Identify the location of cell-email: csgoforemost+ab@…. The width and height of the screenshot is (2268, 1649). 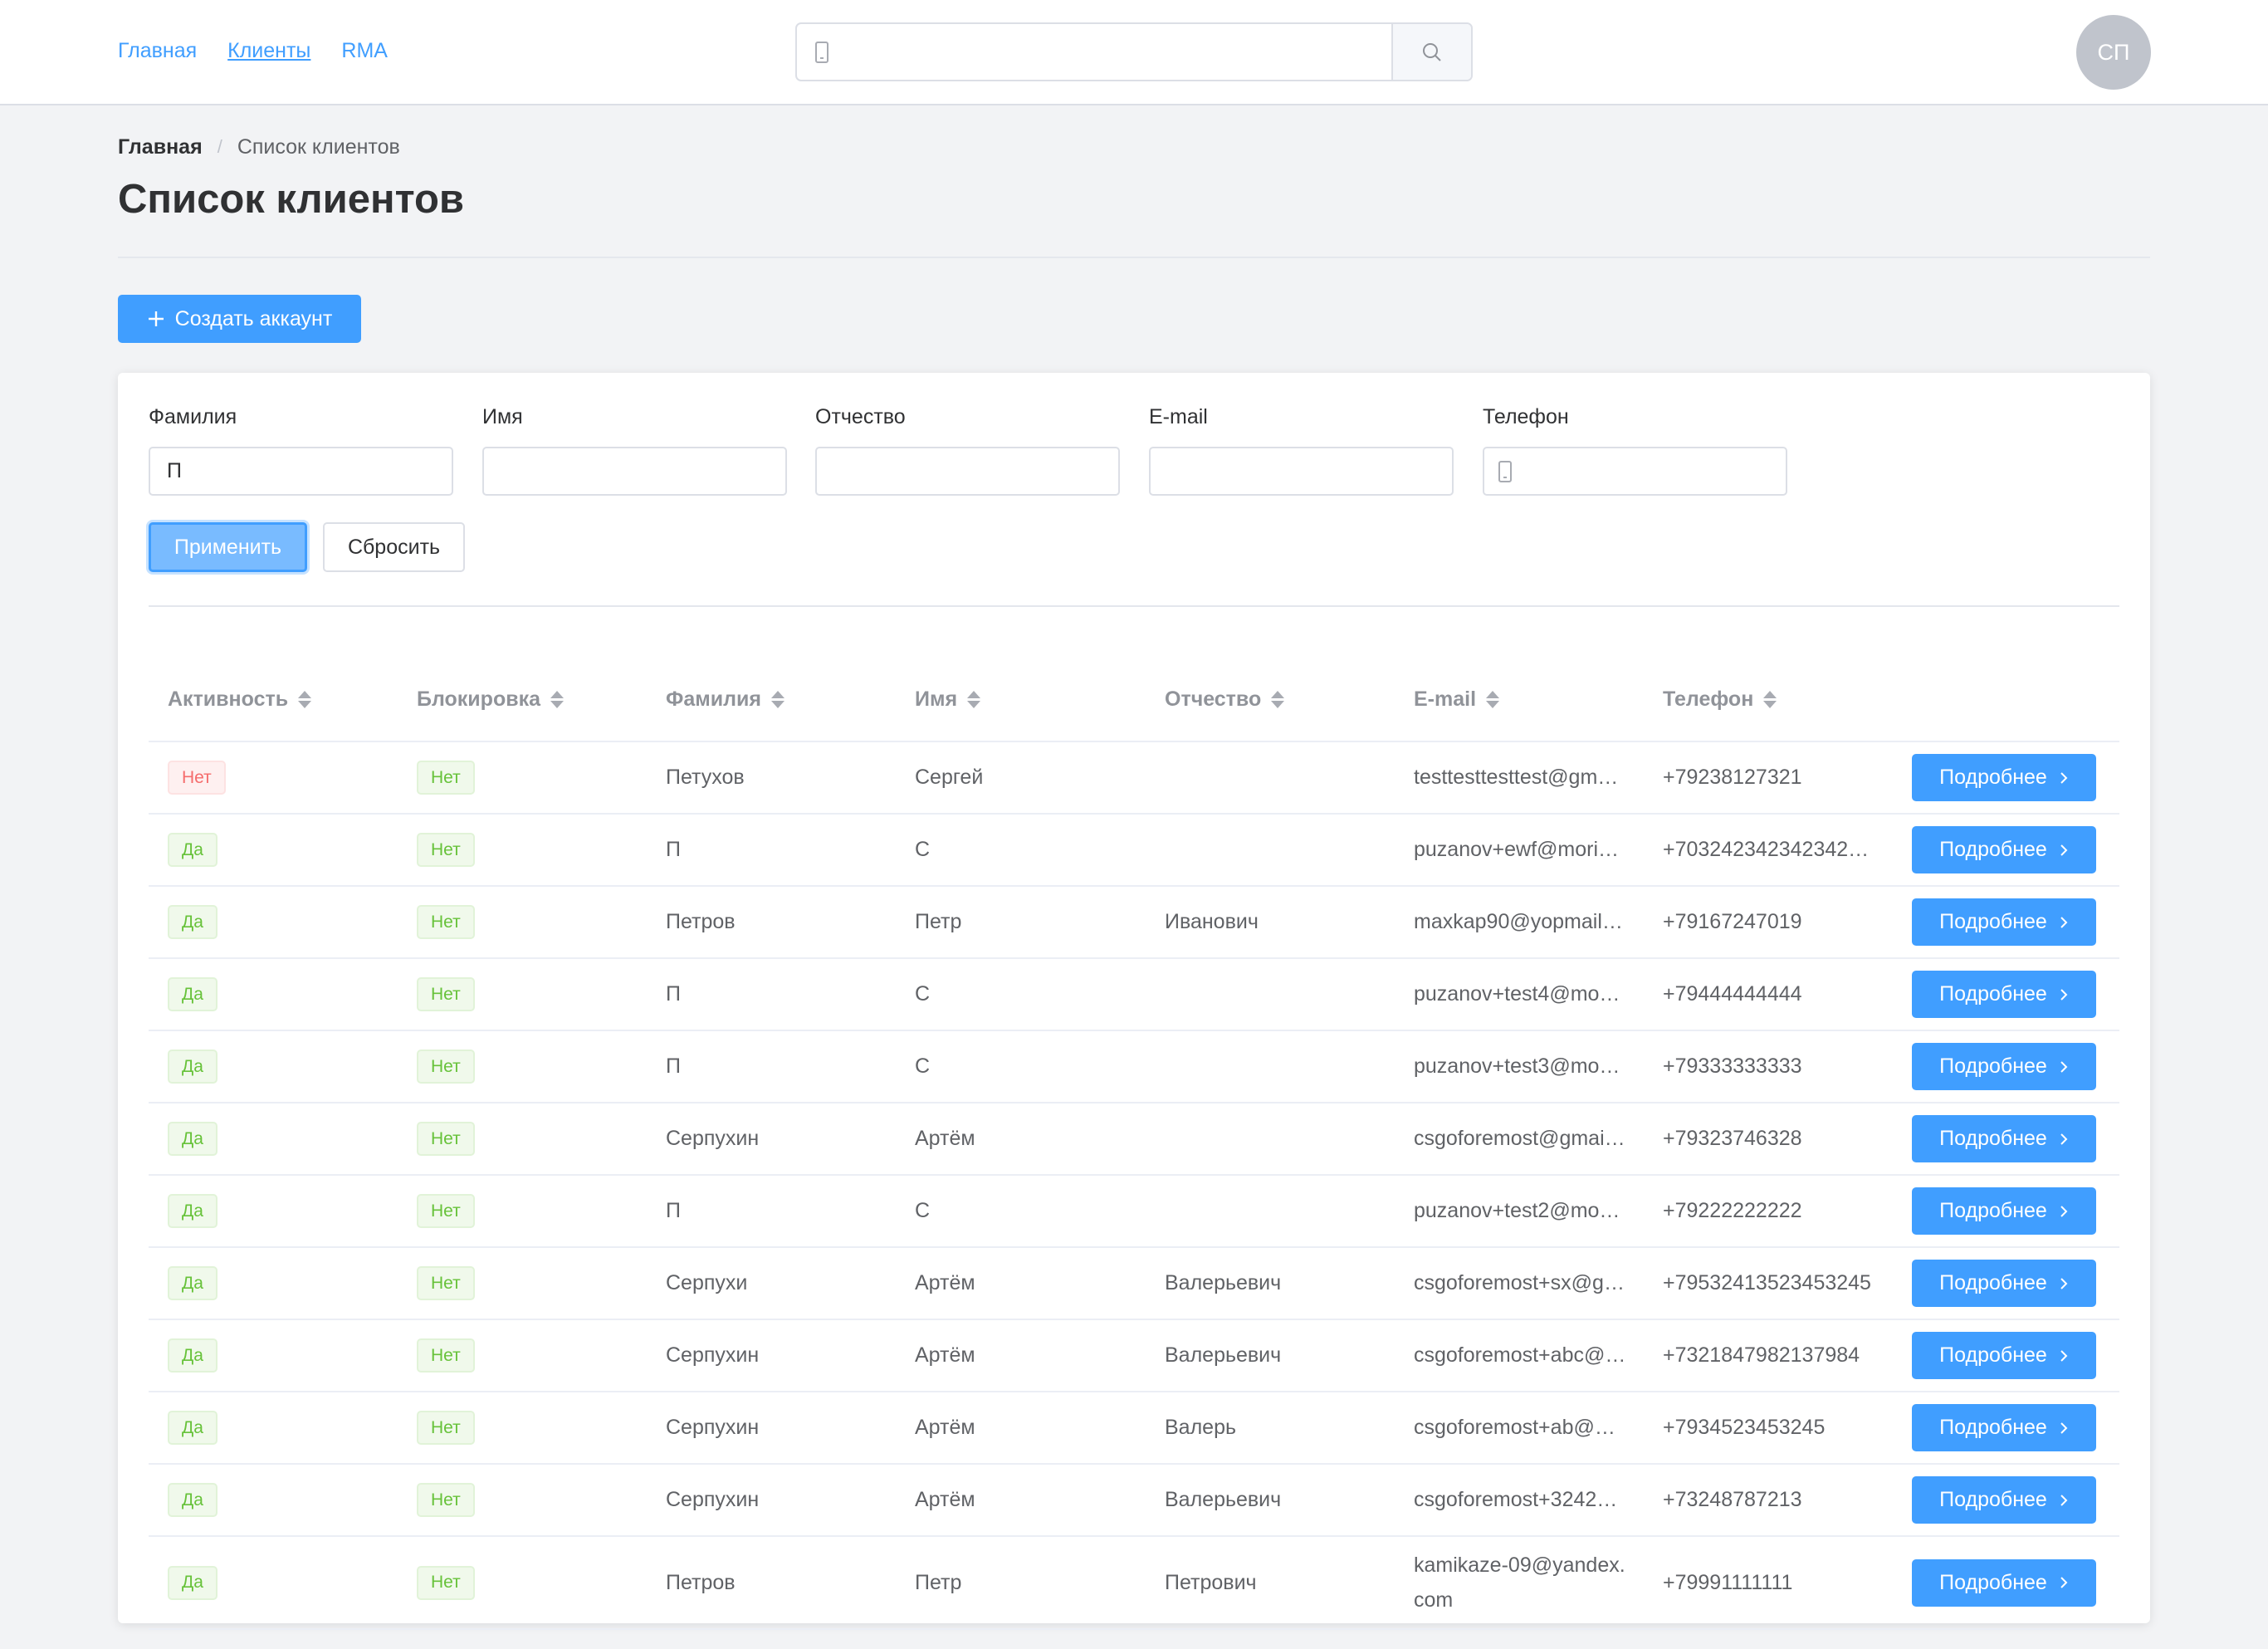
(1524, 1427).